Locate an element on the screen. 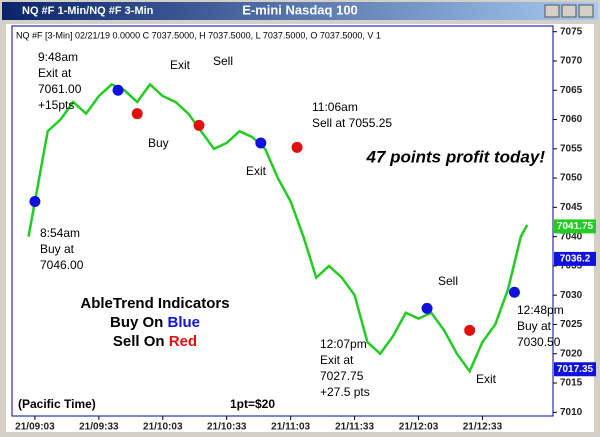  legend-title: AbleTrend Indicators is located at coordinates (154, 303).